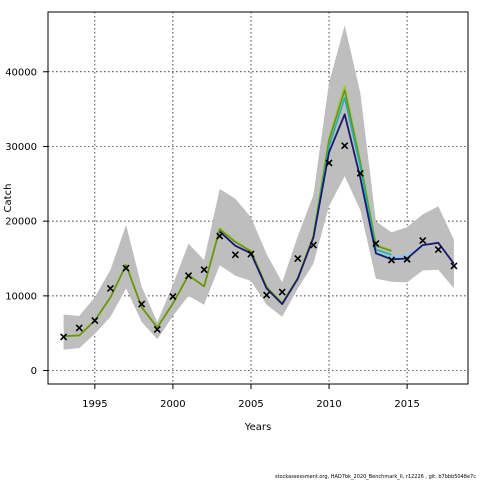 The height and width of the screenshot is (480, 480). What do you see at coordinates (251, 254) in the screenshot?
I see `observed-point-2005` at bounding box center [251, 254].